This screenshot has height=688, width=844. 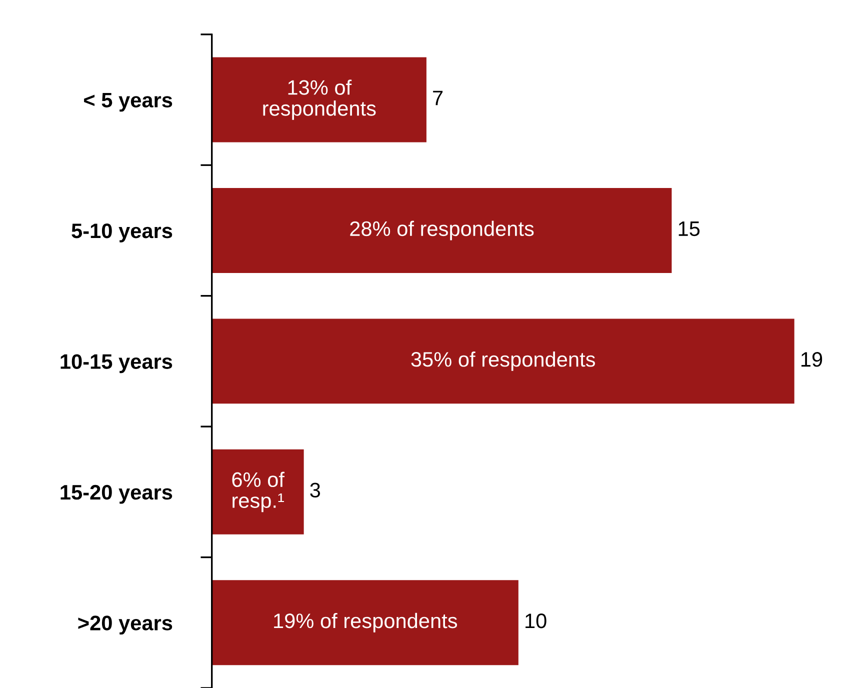 What do you see at coordinates (128, 102) in the screenshot?
I see `y-tick-label: < 5 years` at bounding box center [128, 102].